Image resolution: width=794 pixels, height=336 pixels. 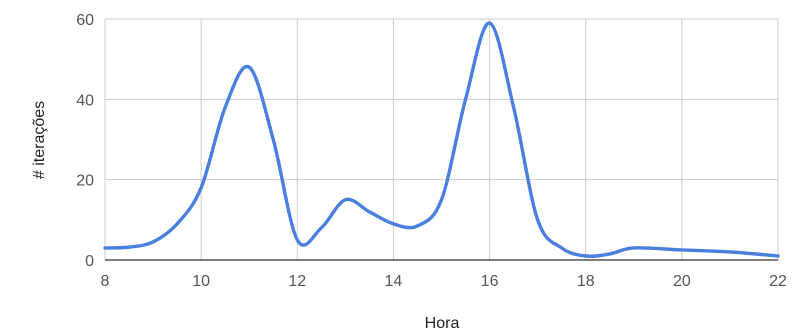 I want to click on y-tick-label: 40, so click(x=85, y=100).